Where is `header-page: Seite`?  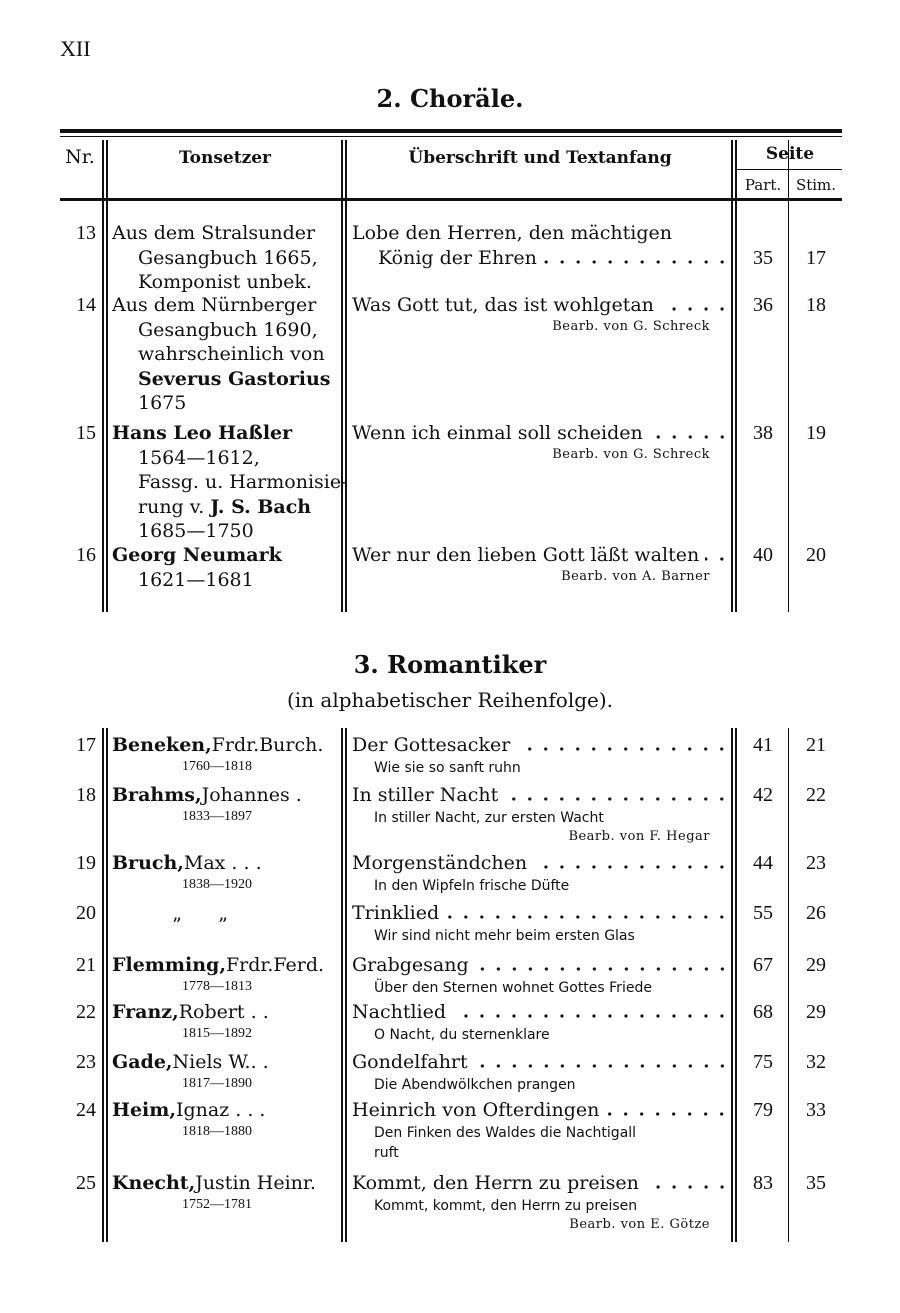
header-page: Seite is located at coordinates (790, 154).